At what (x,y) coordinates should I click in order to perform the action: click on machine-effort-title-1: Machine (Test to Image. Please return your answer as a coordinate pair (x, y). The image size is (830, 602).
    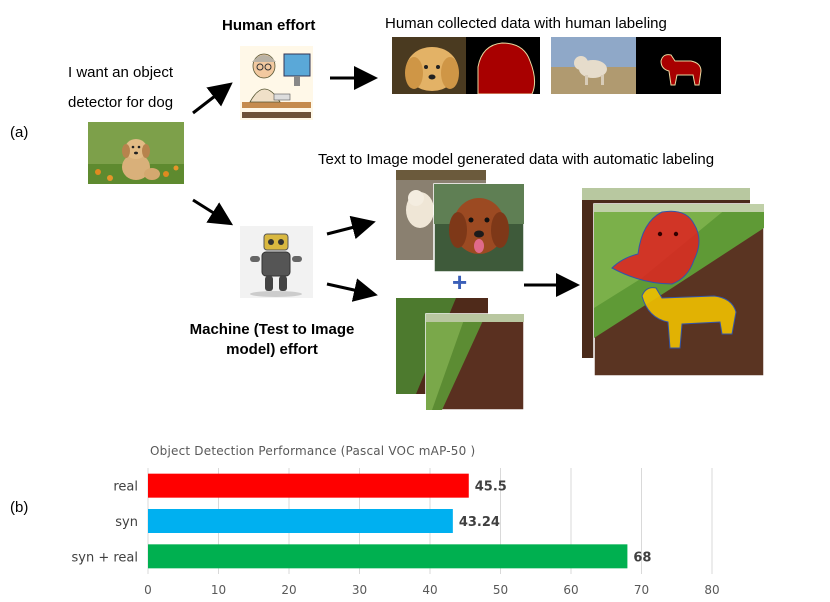
    Looking at the image, I should click on (272, 329).